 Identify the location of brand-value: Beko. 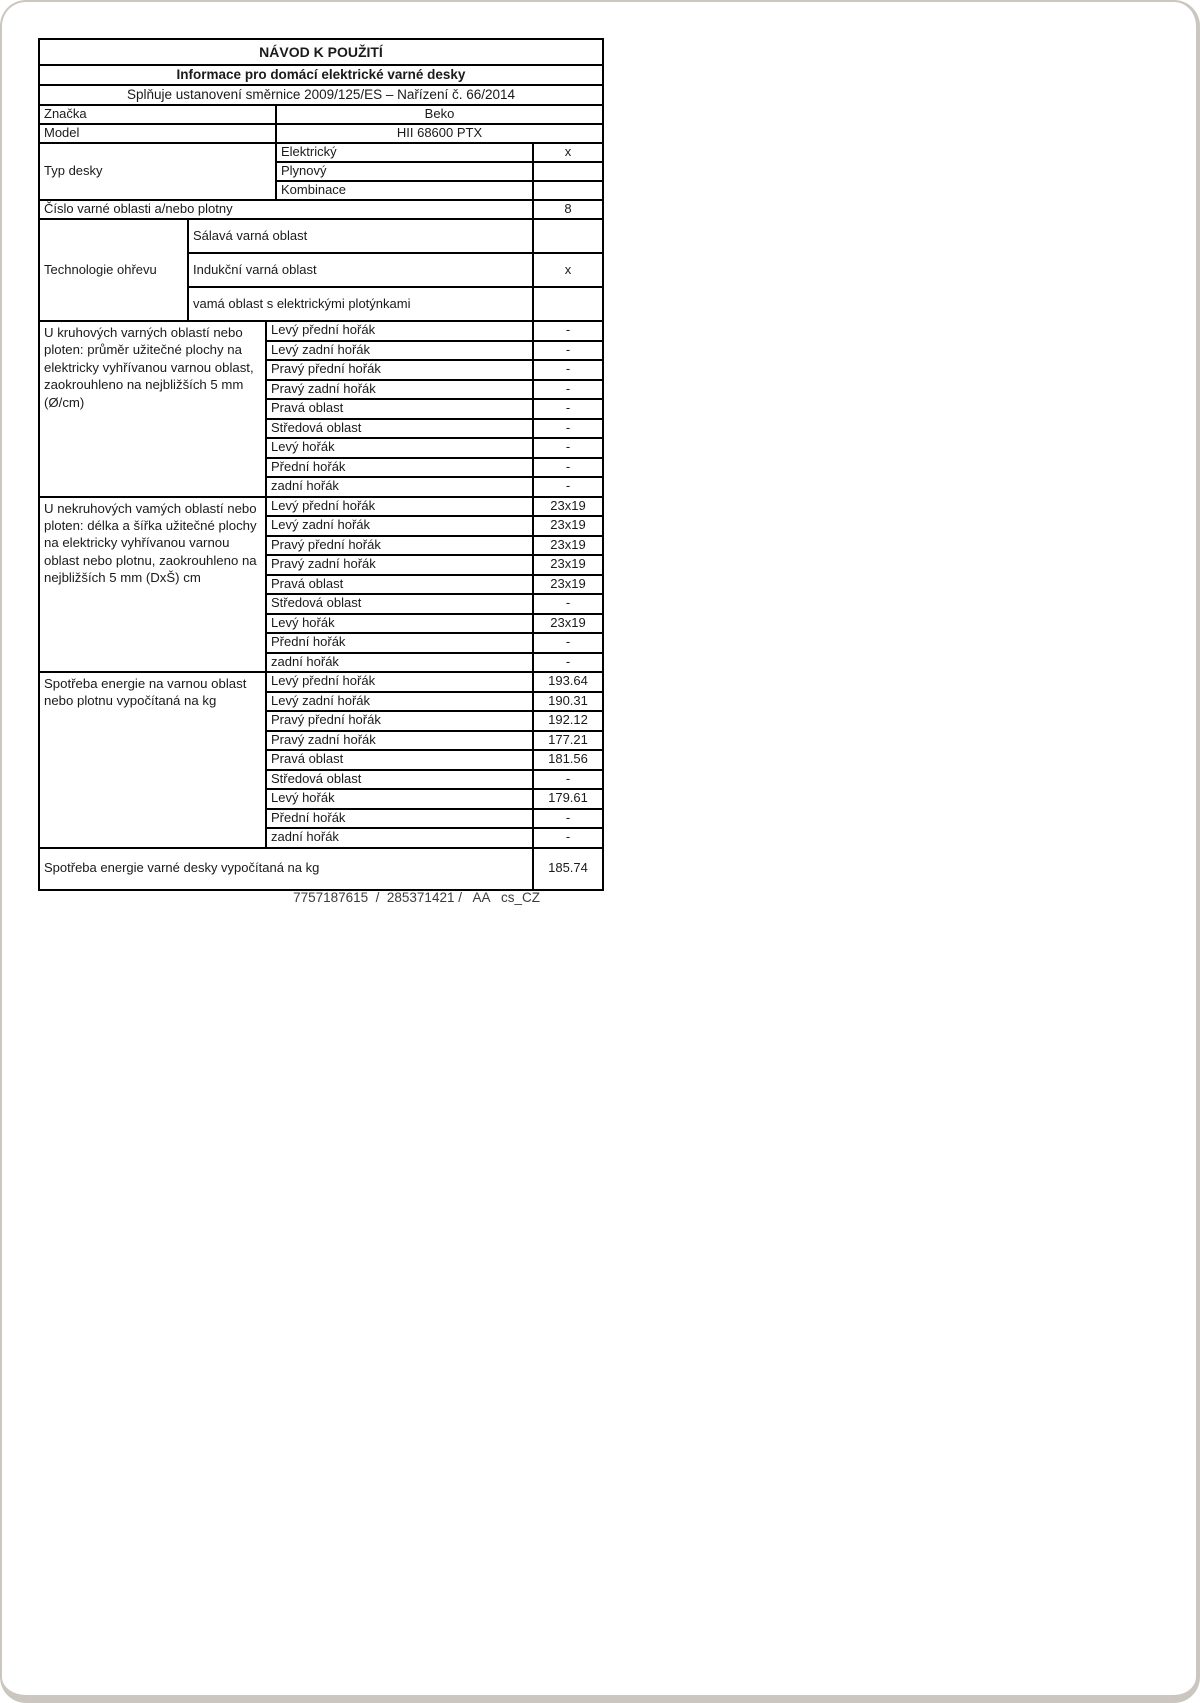
(439, 114).